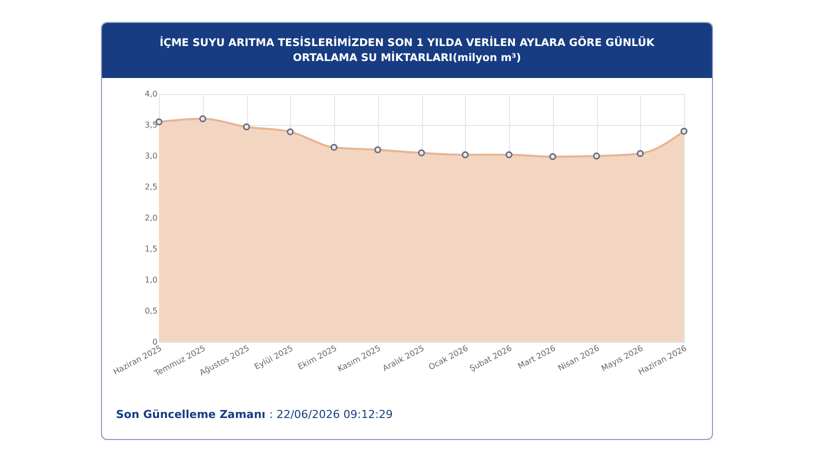 The width and height of the screenshot is (820, 461). What do you see at coordinates (151, 249) in the screenshot?
I see `y-tick-label: 1,5` at bounding box center [151, 249].